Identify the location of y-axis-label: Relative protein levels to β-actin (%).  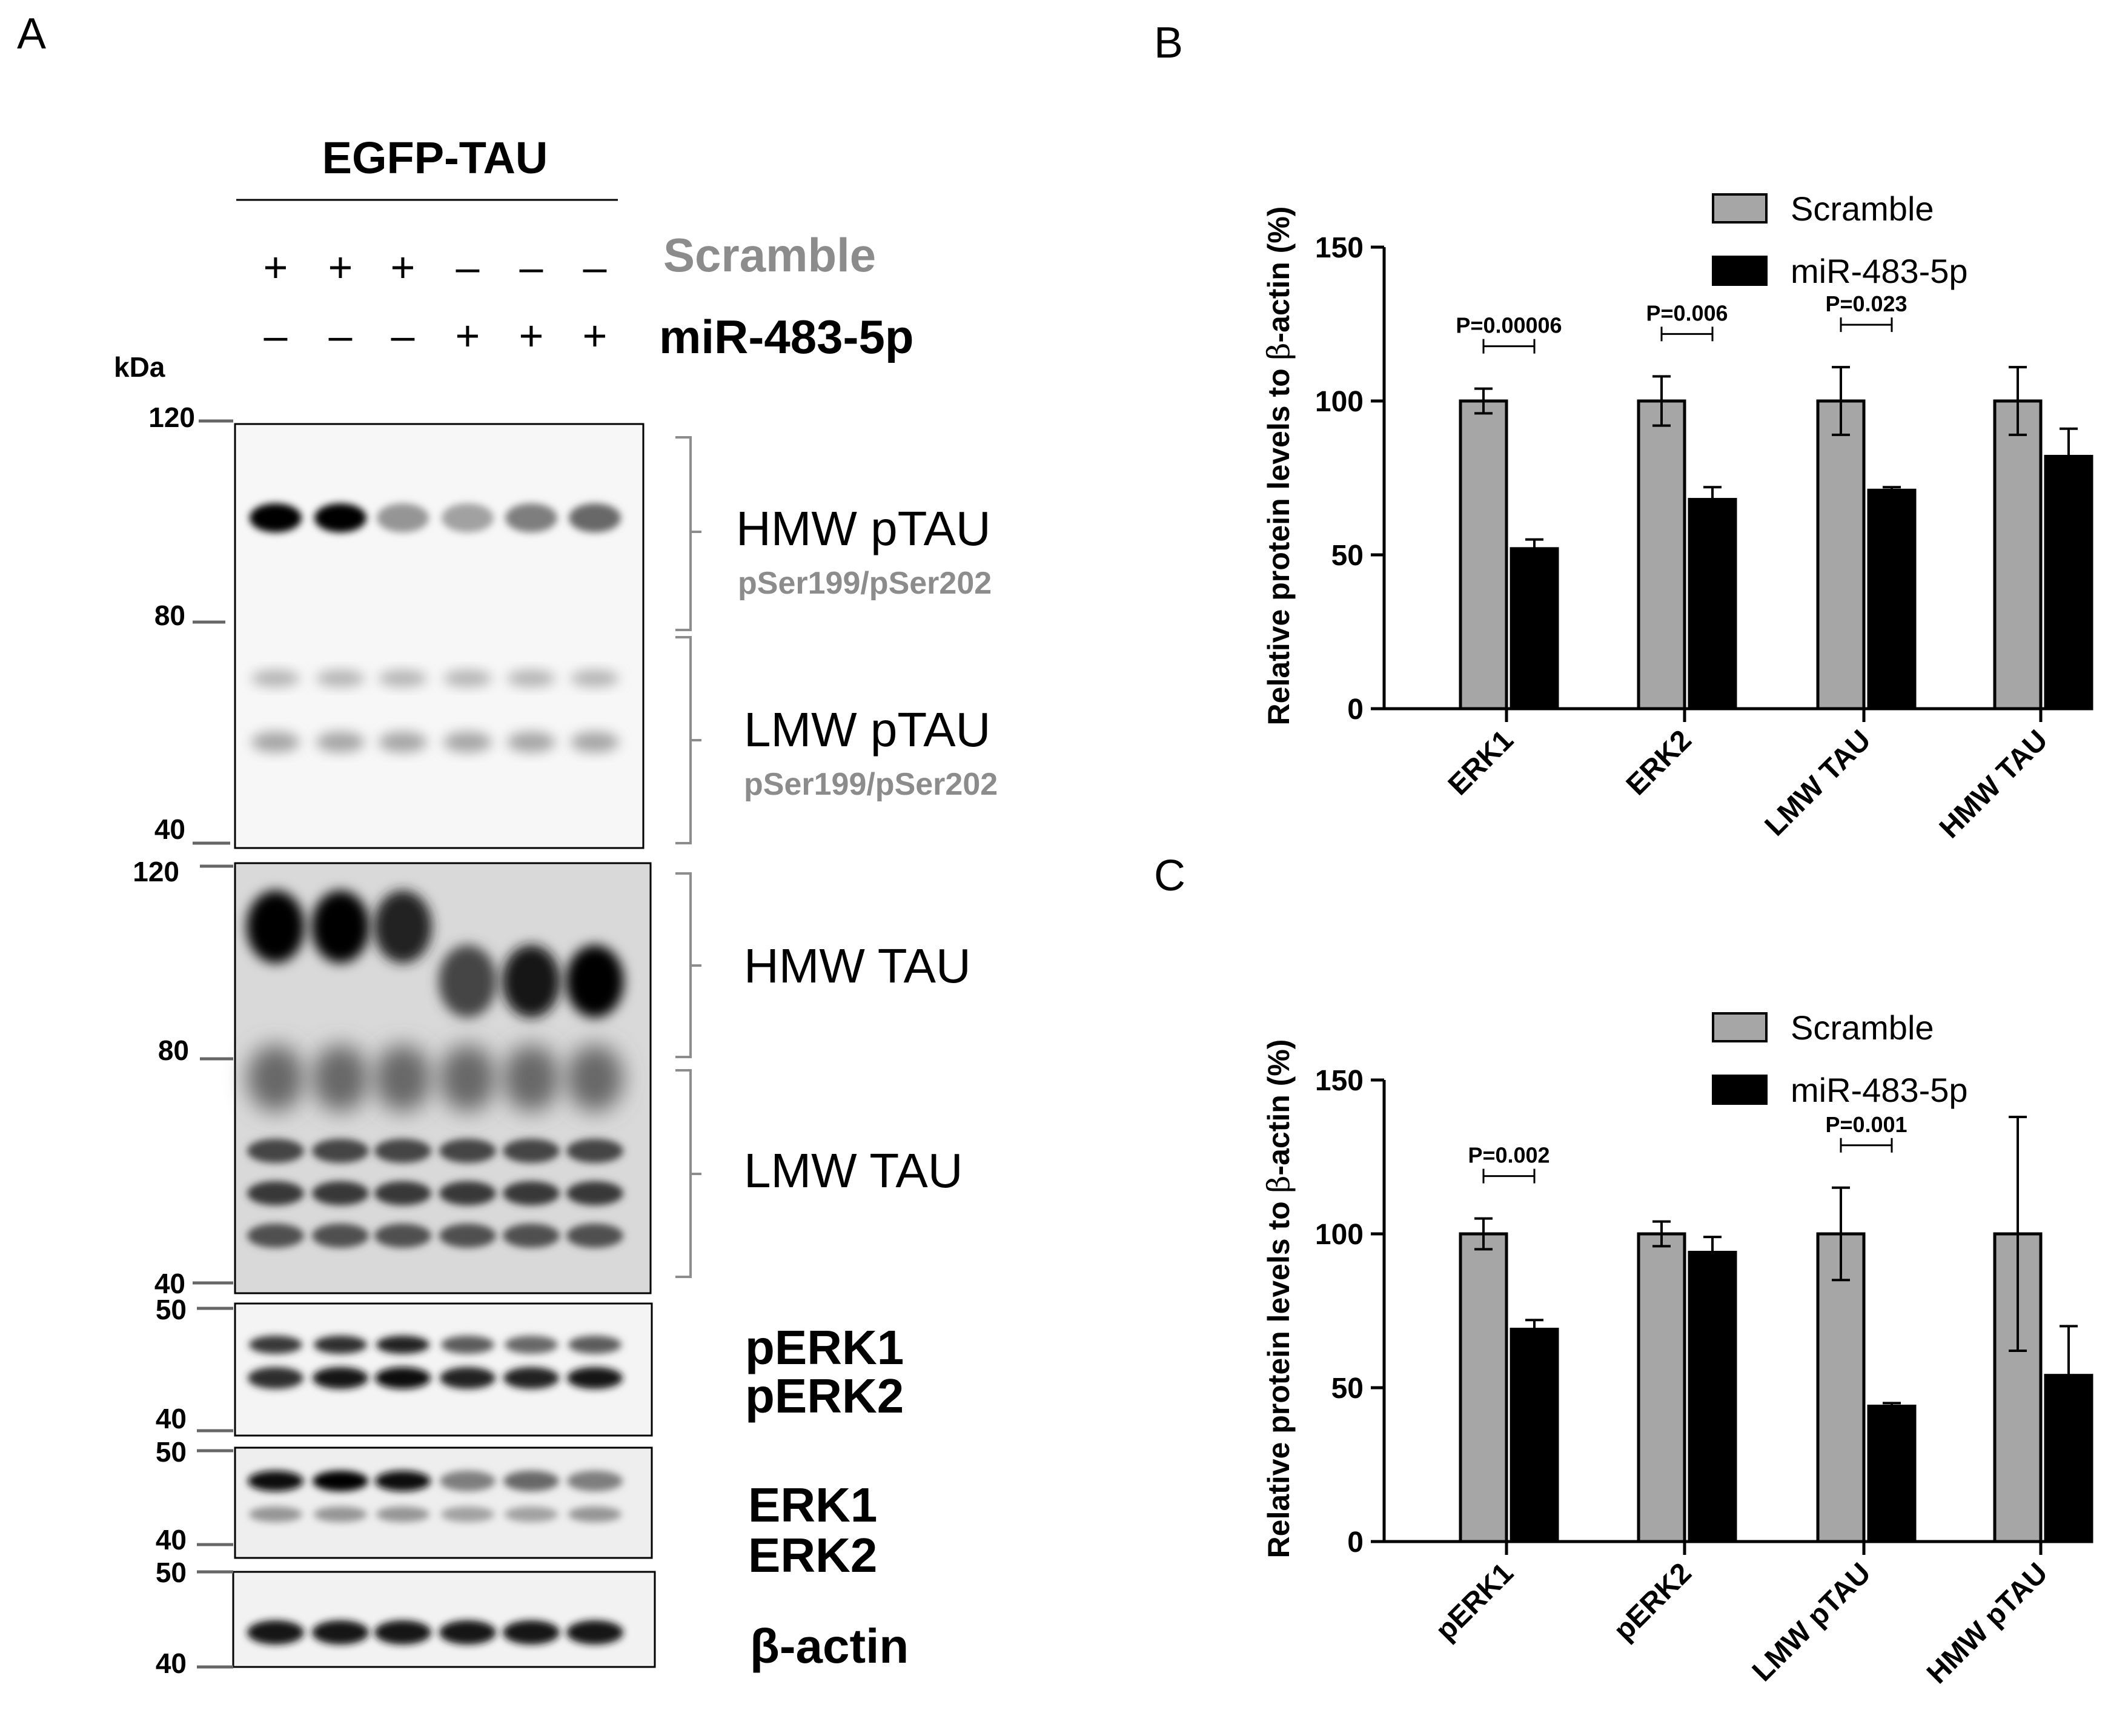
(1278, 466).